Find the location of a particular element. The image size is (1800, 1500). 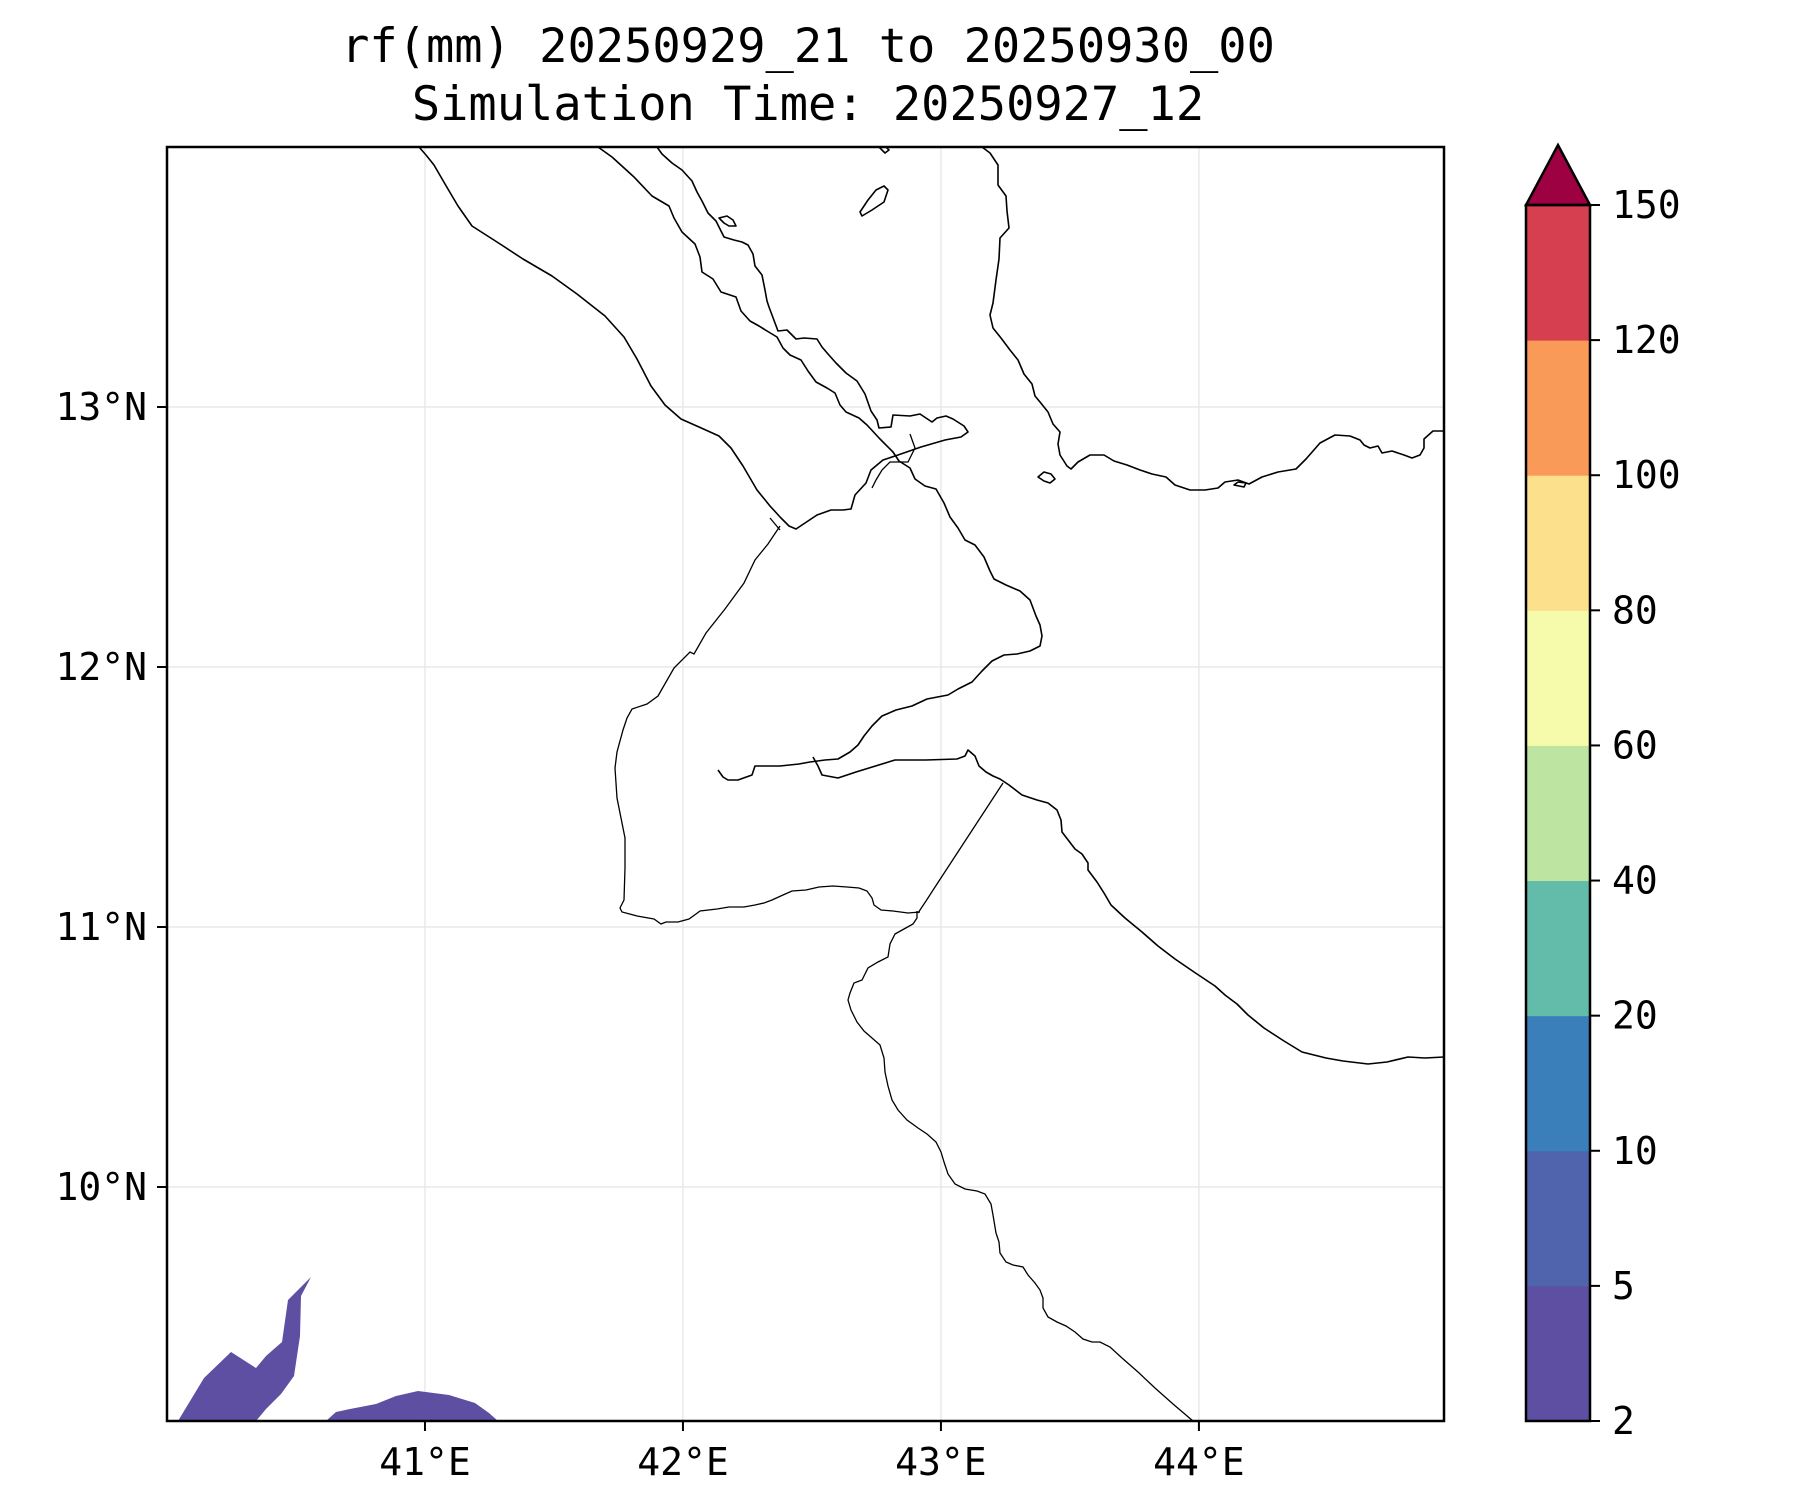

colorbar-tick-label: 2 is located at coordinates (1623, 1421).